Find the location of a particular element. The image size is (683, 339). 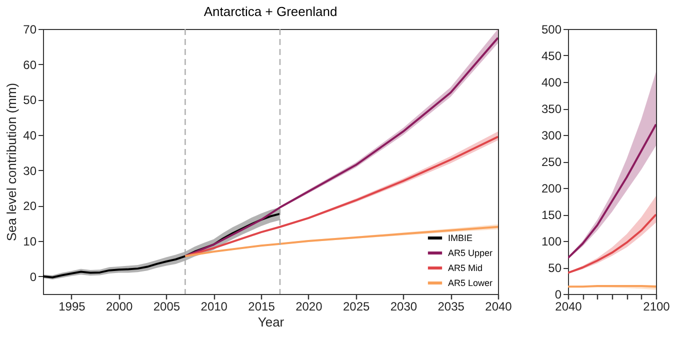

y-tick-label: 300 is located at coordinates (551, 135).